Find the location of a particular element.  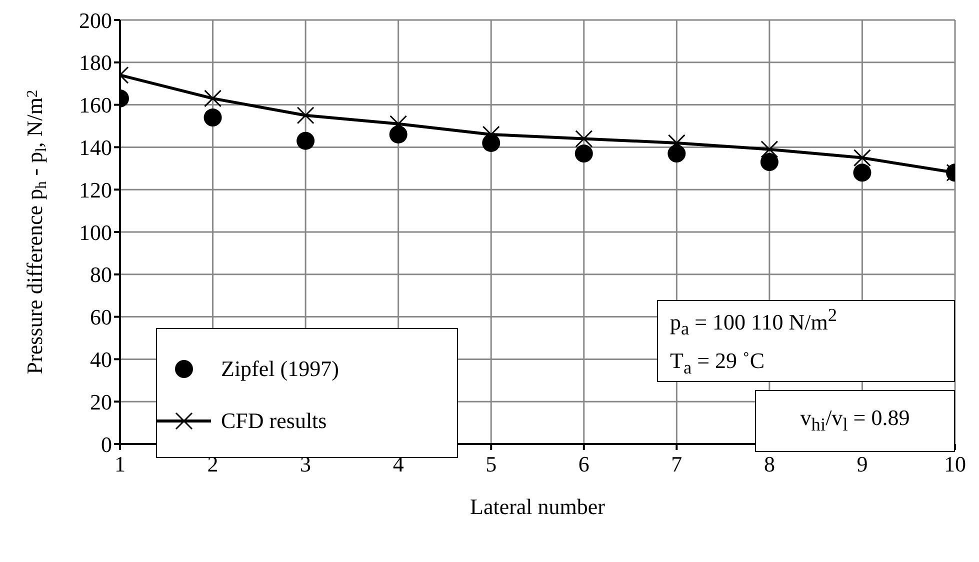

y-tick-label: 100 is located at coordinates (95, 232).